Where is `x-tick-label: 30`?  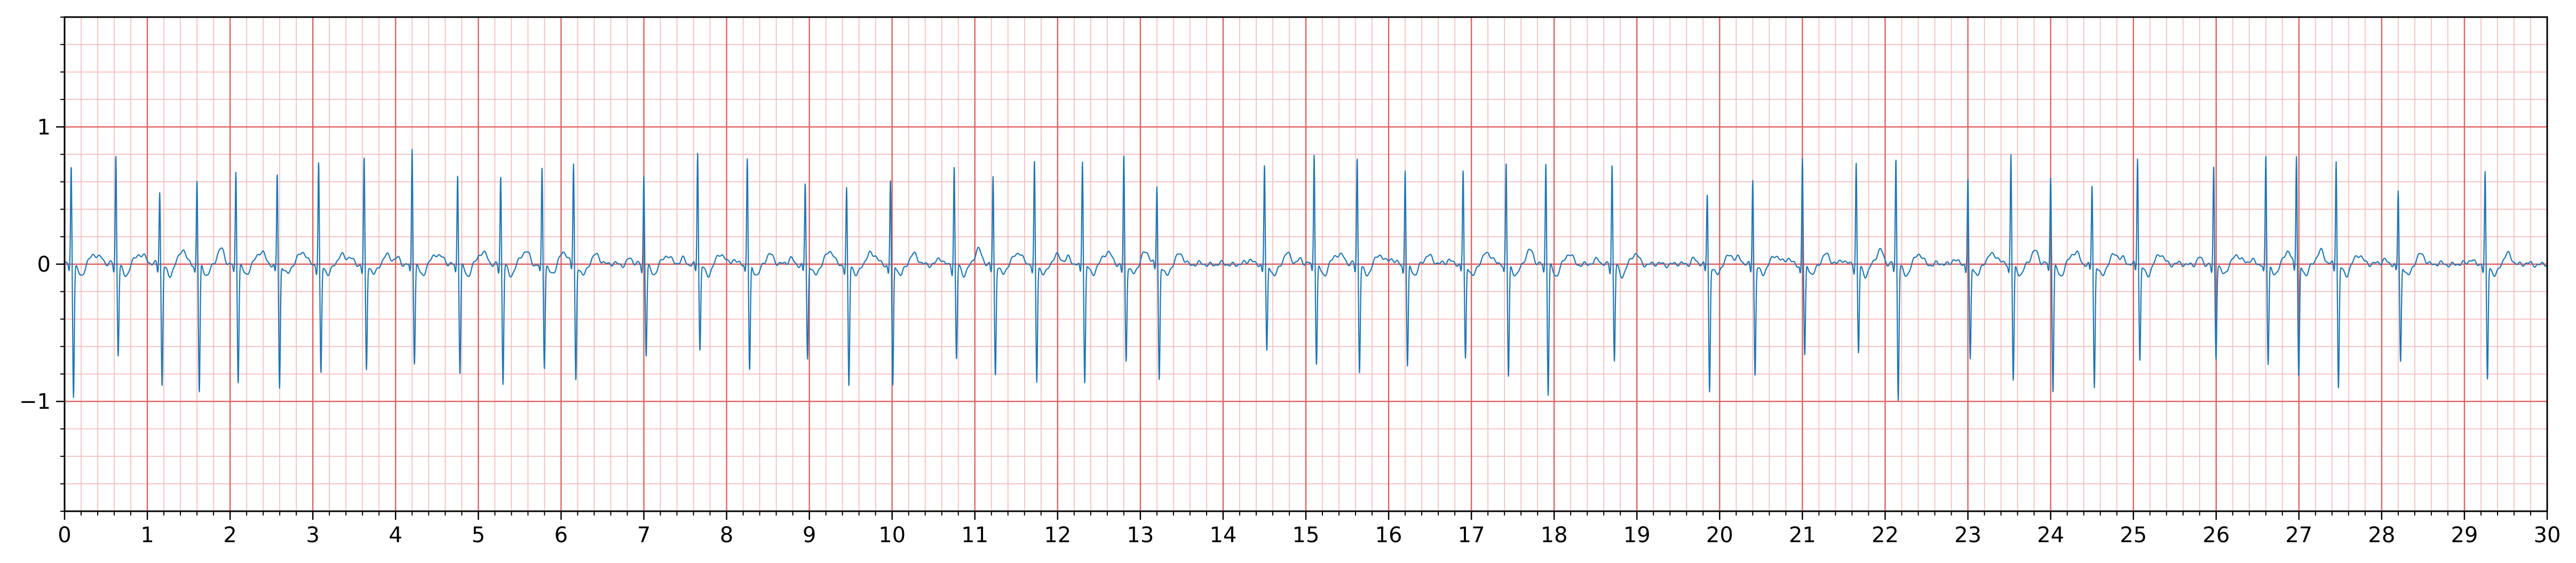
x-tick-label: 30 is located at coordinates (2547, 535).